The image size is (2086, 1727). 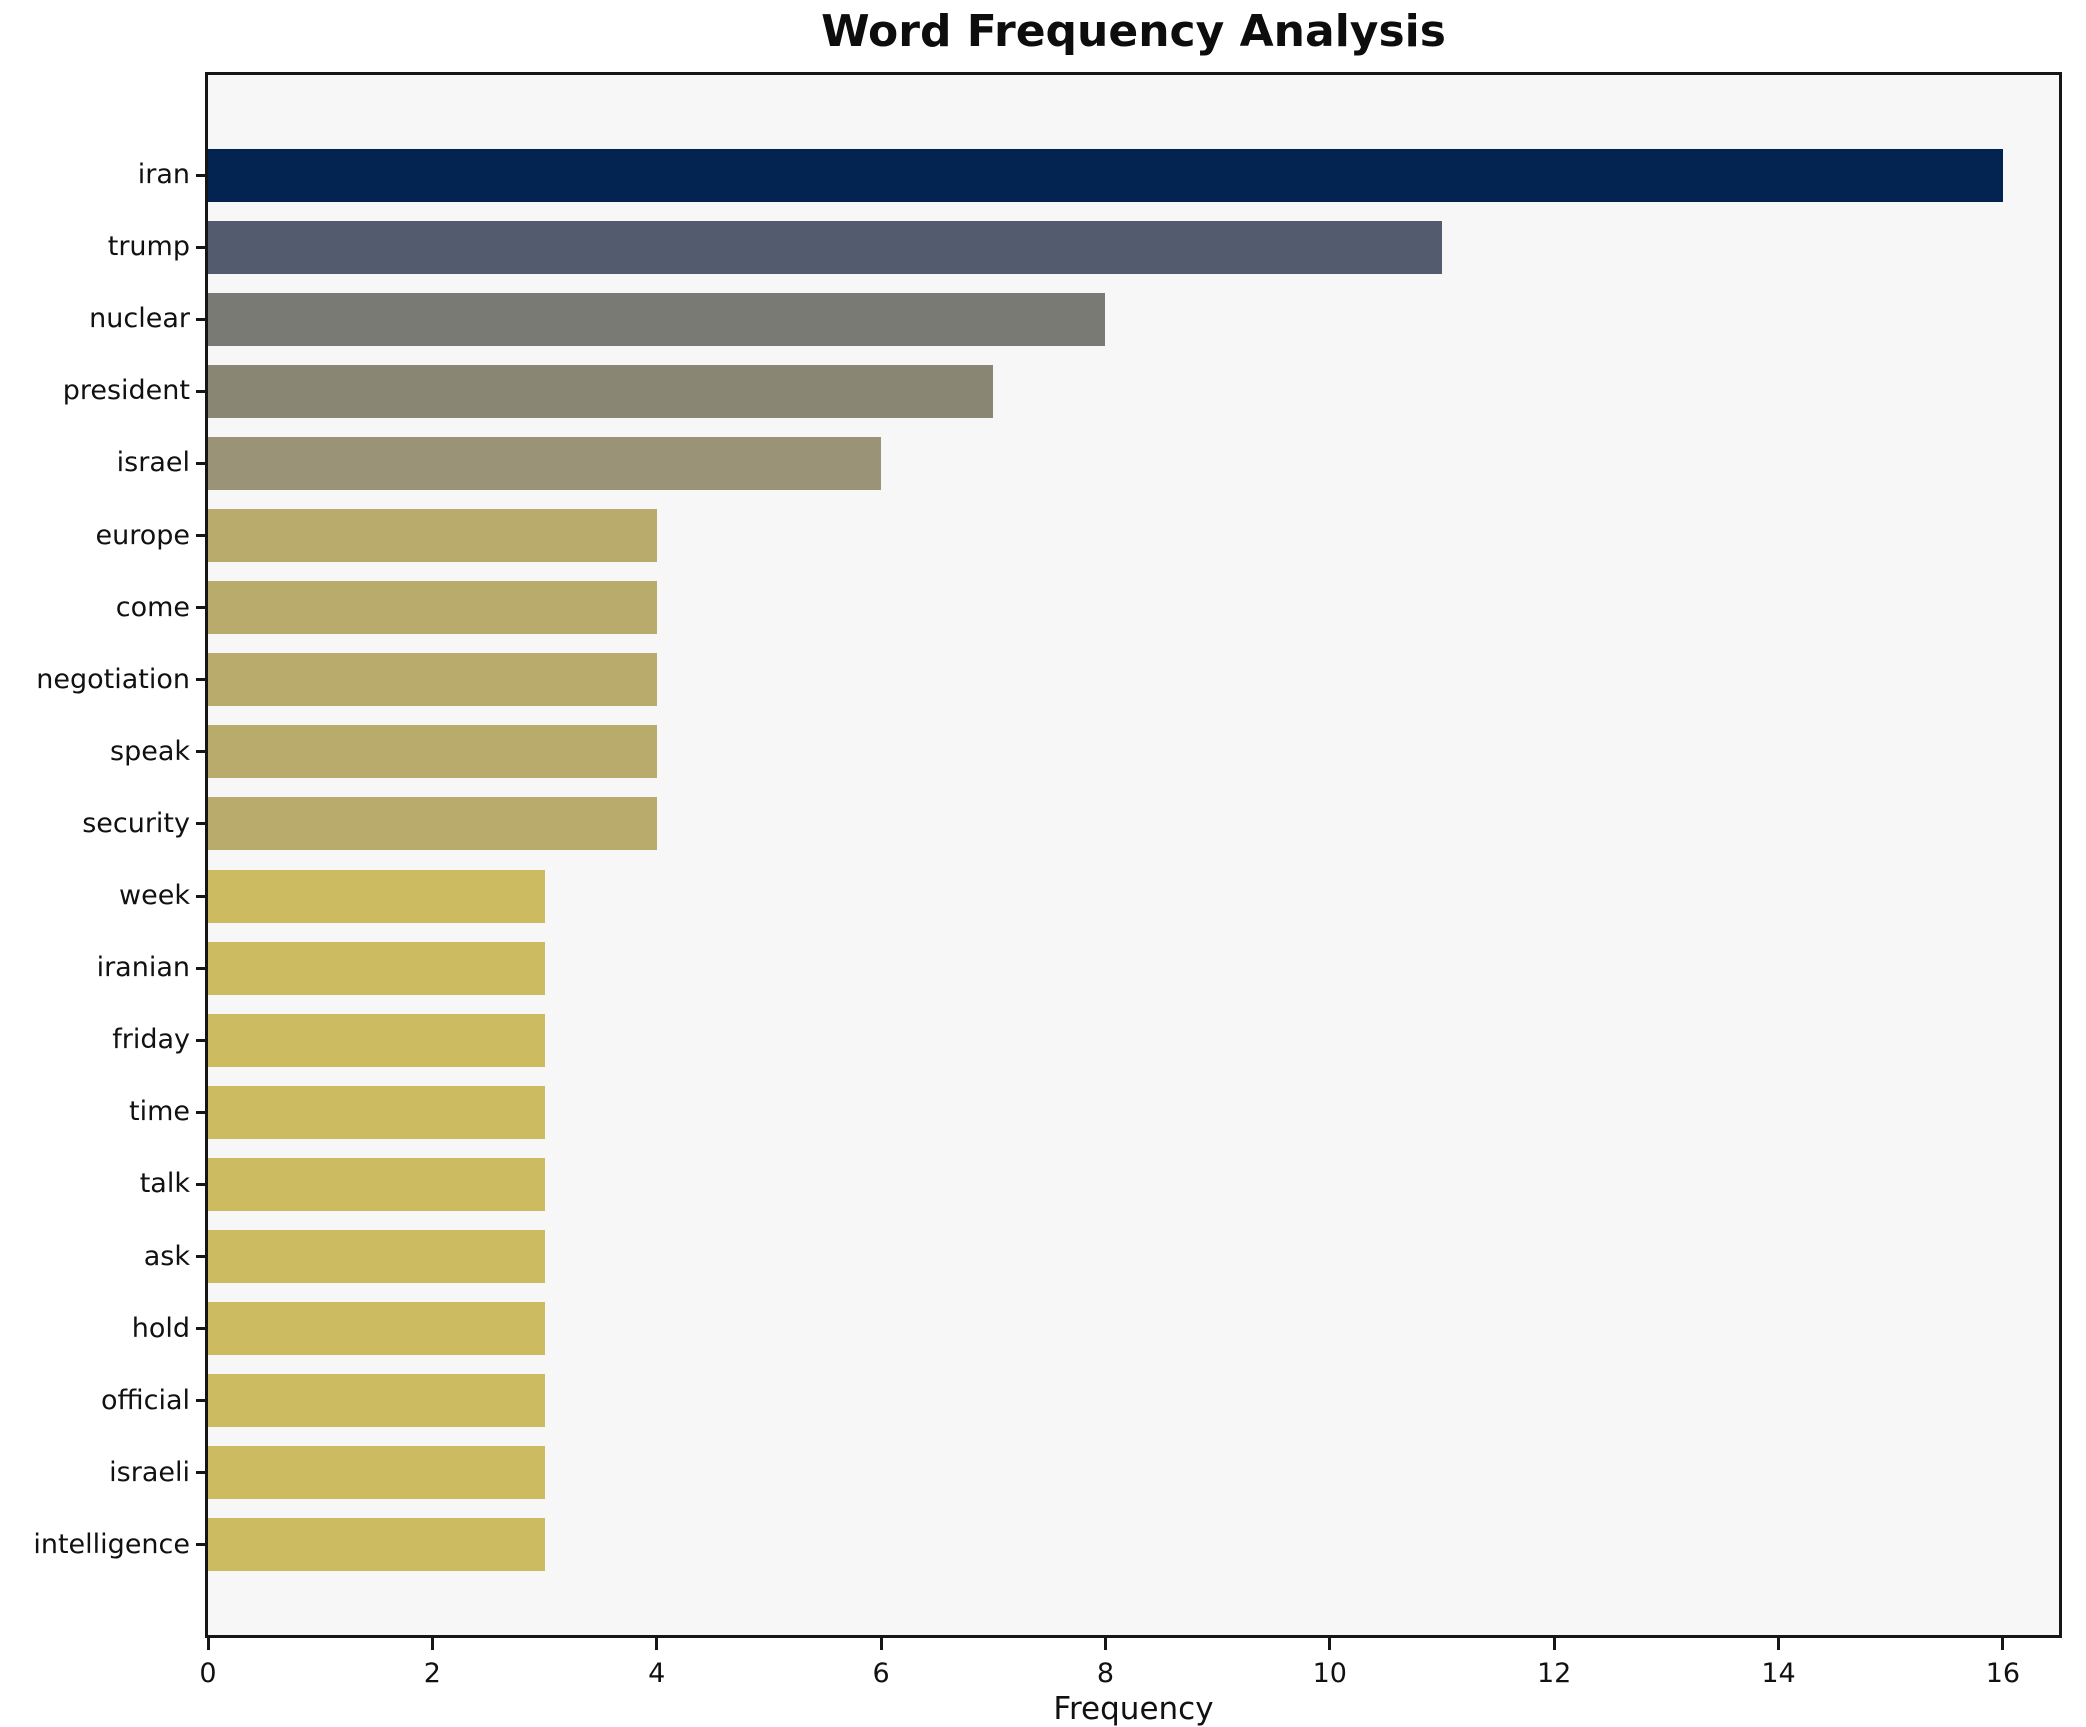 What do you see at coordinates (159, 1112) in the screenshot?
I see `y-tick-label: time` at bounding box center [159, 1112].